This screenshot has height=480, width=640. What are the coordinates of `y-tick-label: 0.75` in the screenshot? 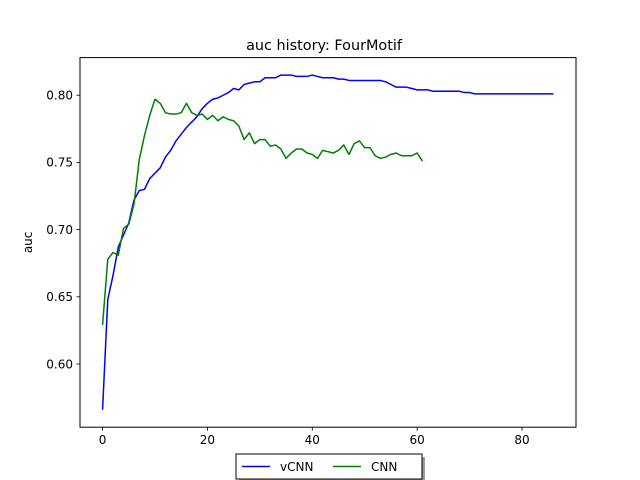 It's located at (59, 163).